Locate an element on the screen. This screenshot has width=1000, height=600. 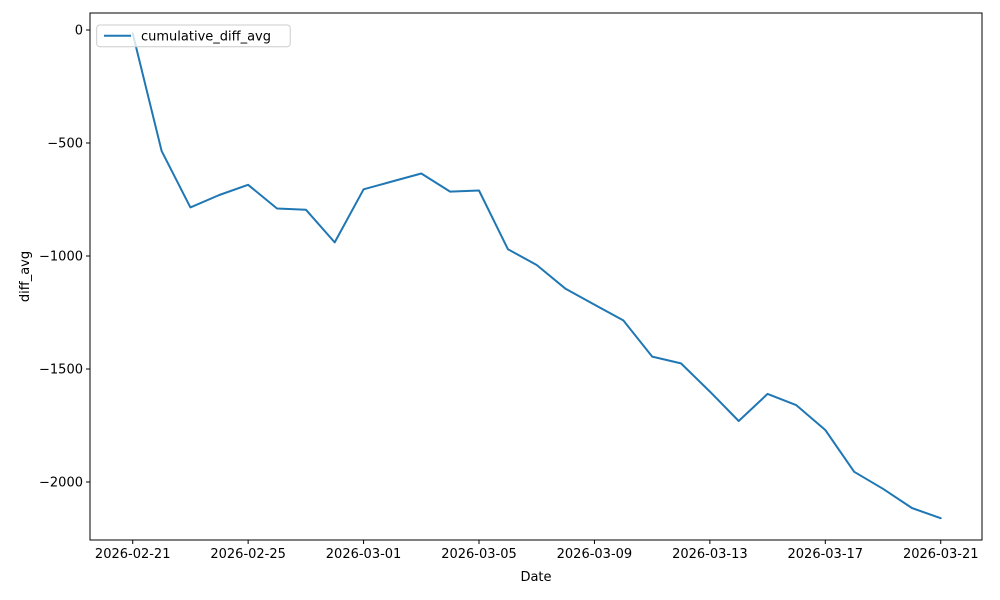
x-tick-label: 2026-03-17 is located at coordinates (826, 554).